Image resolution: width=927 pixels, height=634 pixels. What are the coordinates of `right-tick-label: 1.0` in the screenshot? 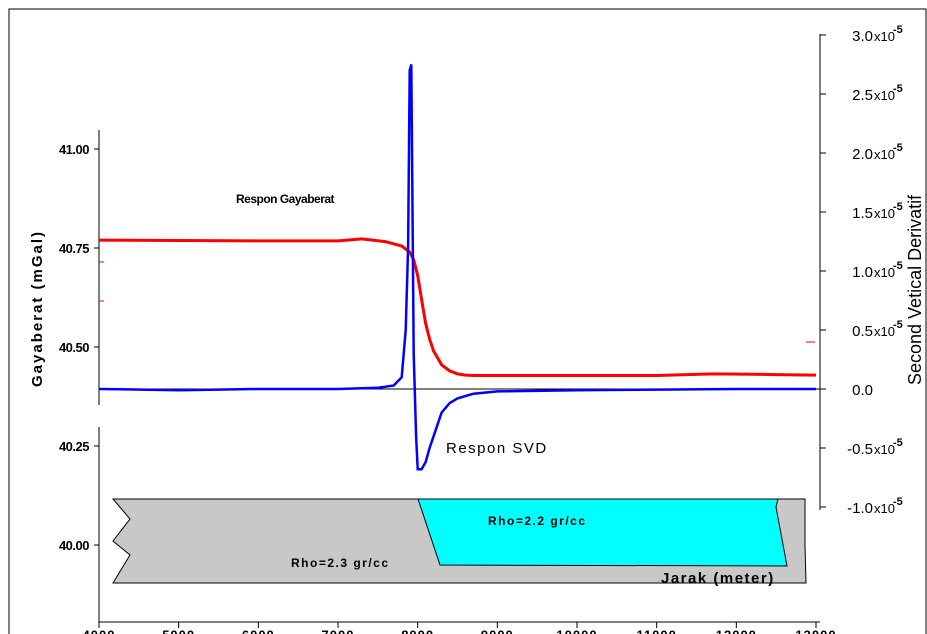 It's located at (862, 272).